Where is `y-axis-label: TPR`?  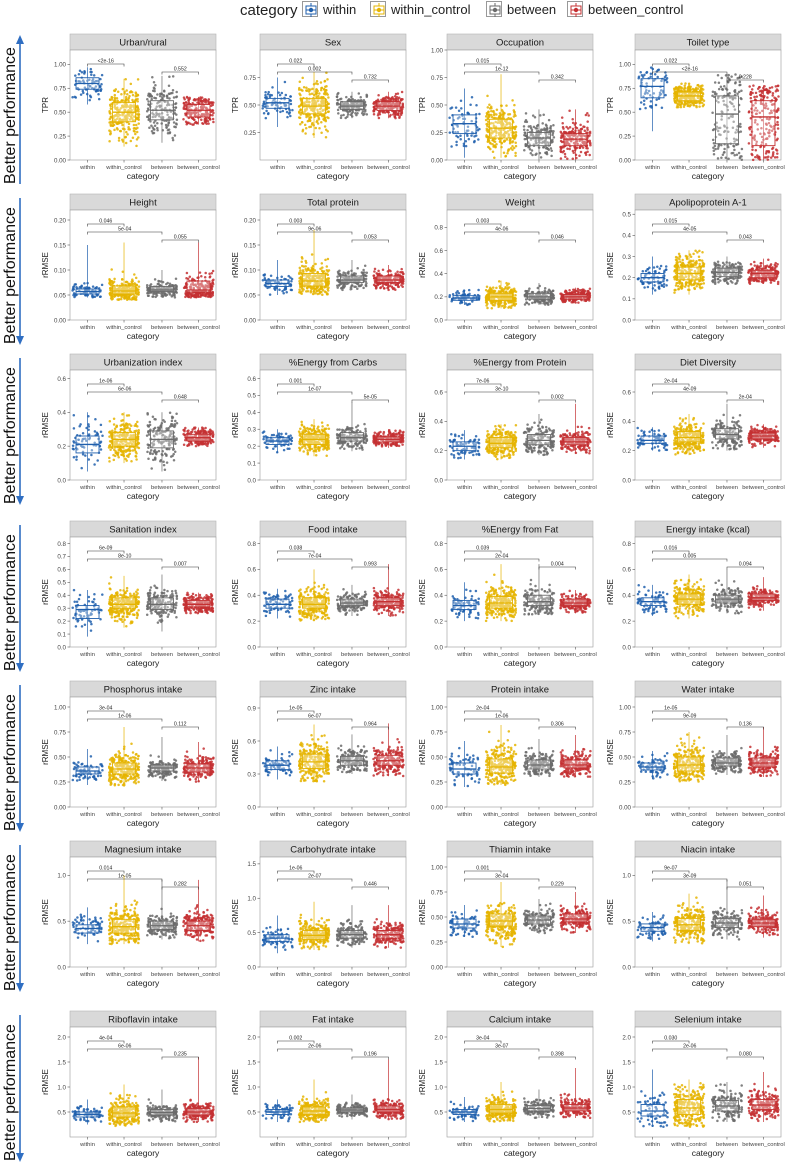
y-axis-label: TPR is located at coordinates (45, 105).